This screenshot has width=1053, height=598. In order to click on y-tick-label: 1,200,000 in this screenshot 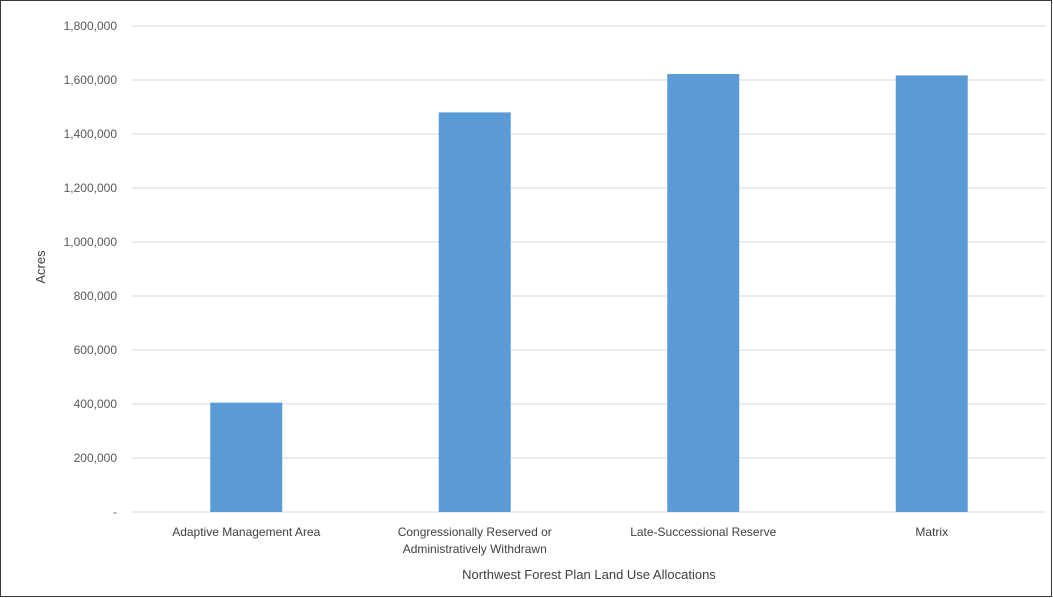, I will do `click(91, 188)`.